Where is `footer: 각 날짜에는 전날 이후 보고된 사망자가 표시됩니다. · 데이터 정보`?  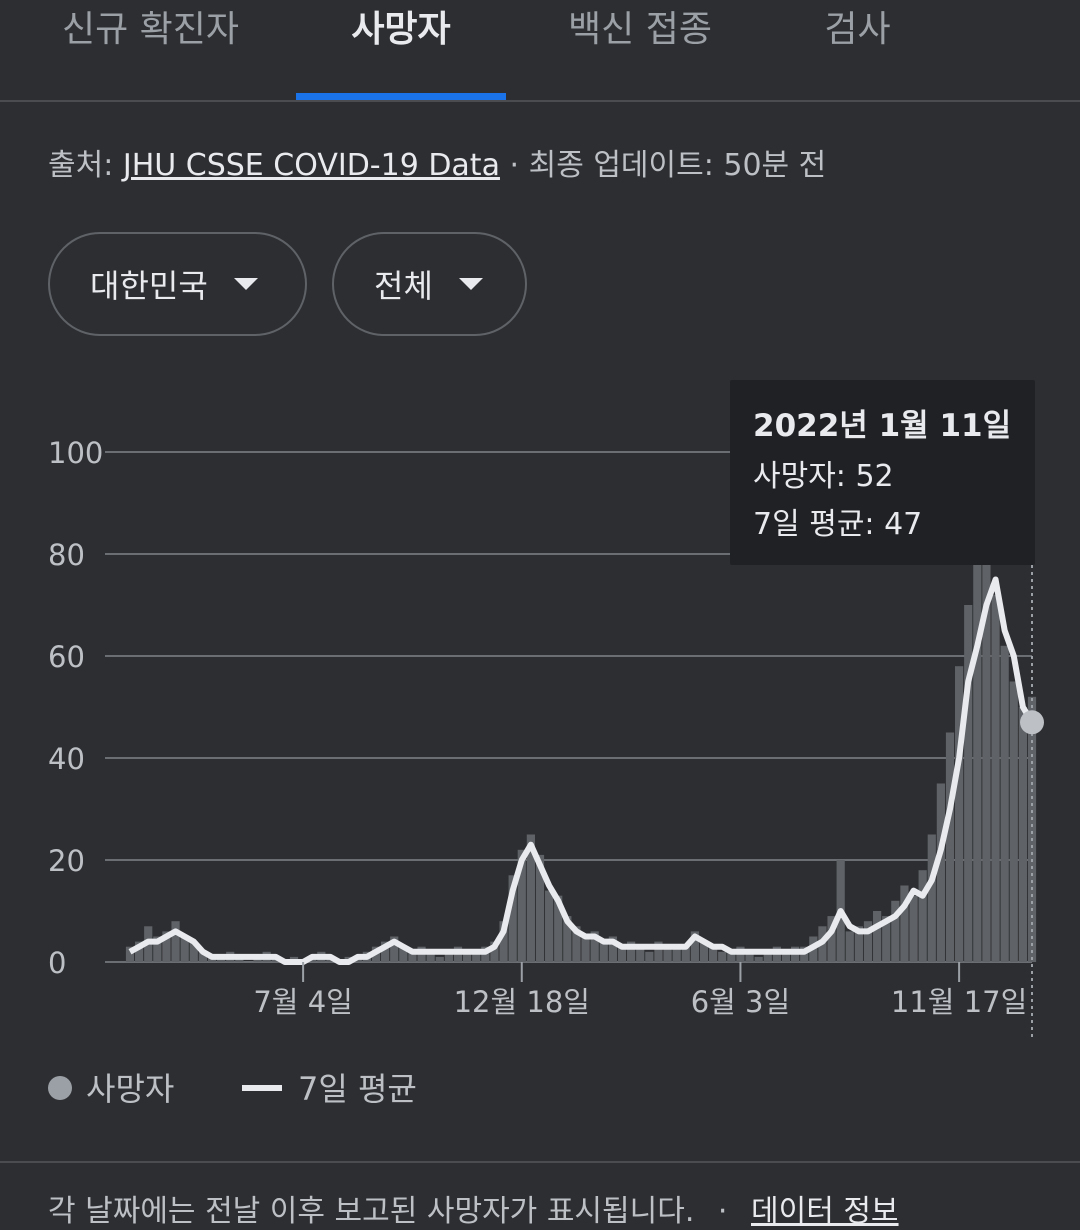
footer: 각 날짜에는 전날 이후 보고된 사망자가 표시됩니다. · 데이터 정보 is located at coordinates (473, 1208).